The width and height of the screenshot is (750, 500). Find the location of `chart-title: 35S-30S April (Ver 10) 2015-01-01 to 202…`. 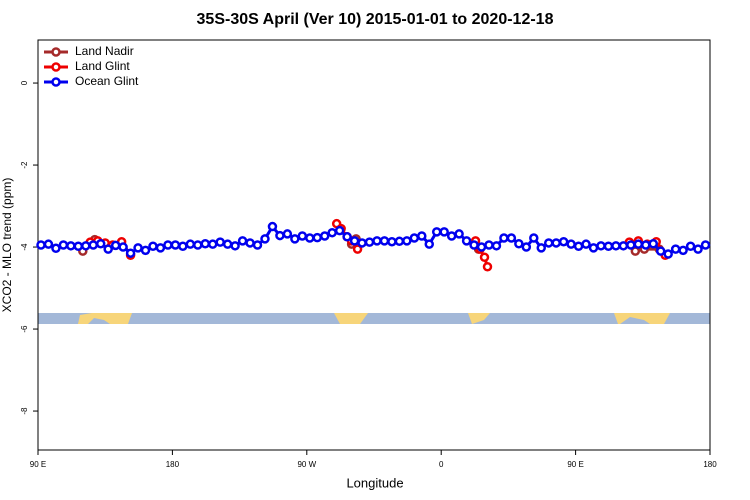

chart-title: 35S-30S April (Ver 10) 2015-01-01 to 202… is located at coordinates (375, 19).